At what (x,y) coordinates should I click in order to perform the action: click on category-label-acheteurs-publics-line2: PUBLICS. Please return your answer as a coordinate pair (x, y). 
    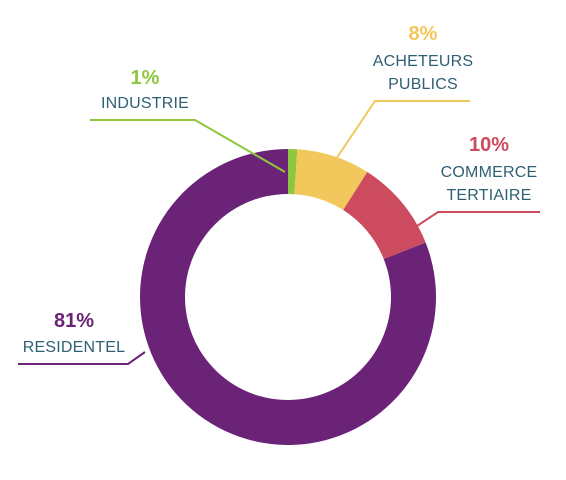
    Looking at the image, I should click on (423, 84).